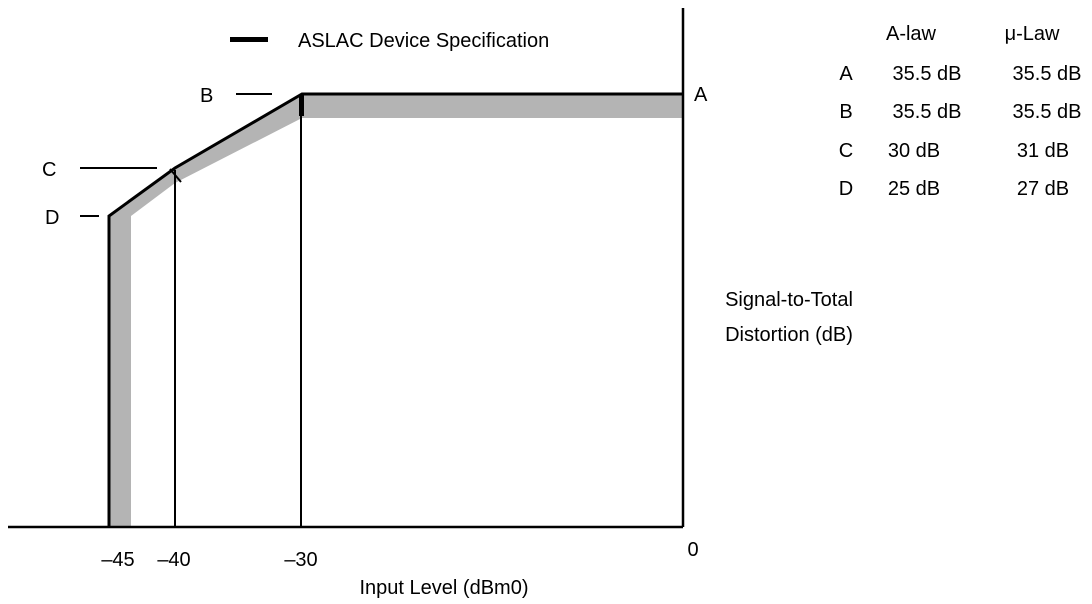 This screenshot has width=1092, height=604. I want to click on table-row-label: C, so click(846, 151).